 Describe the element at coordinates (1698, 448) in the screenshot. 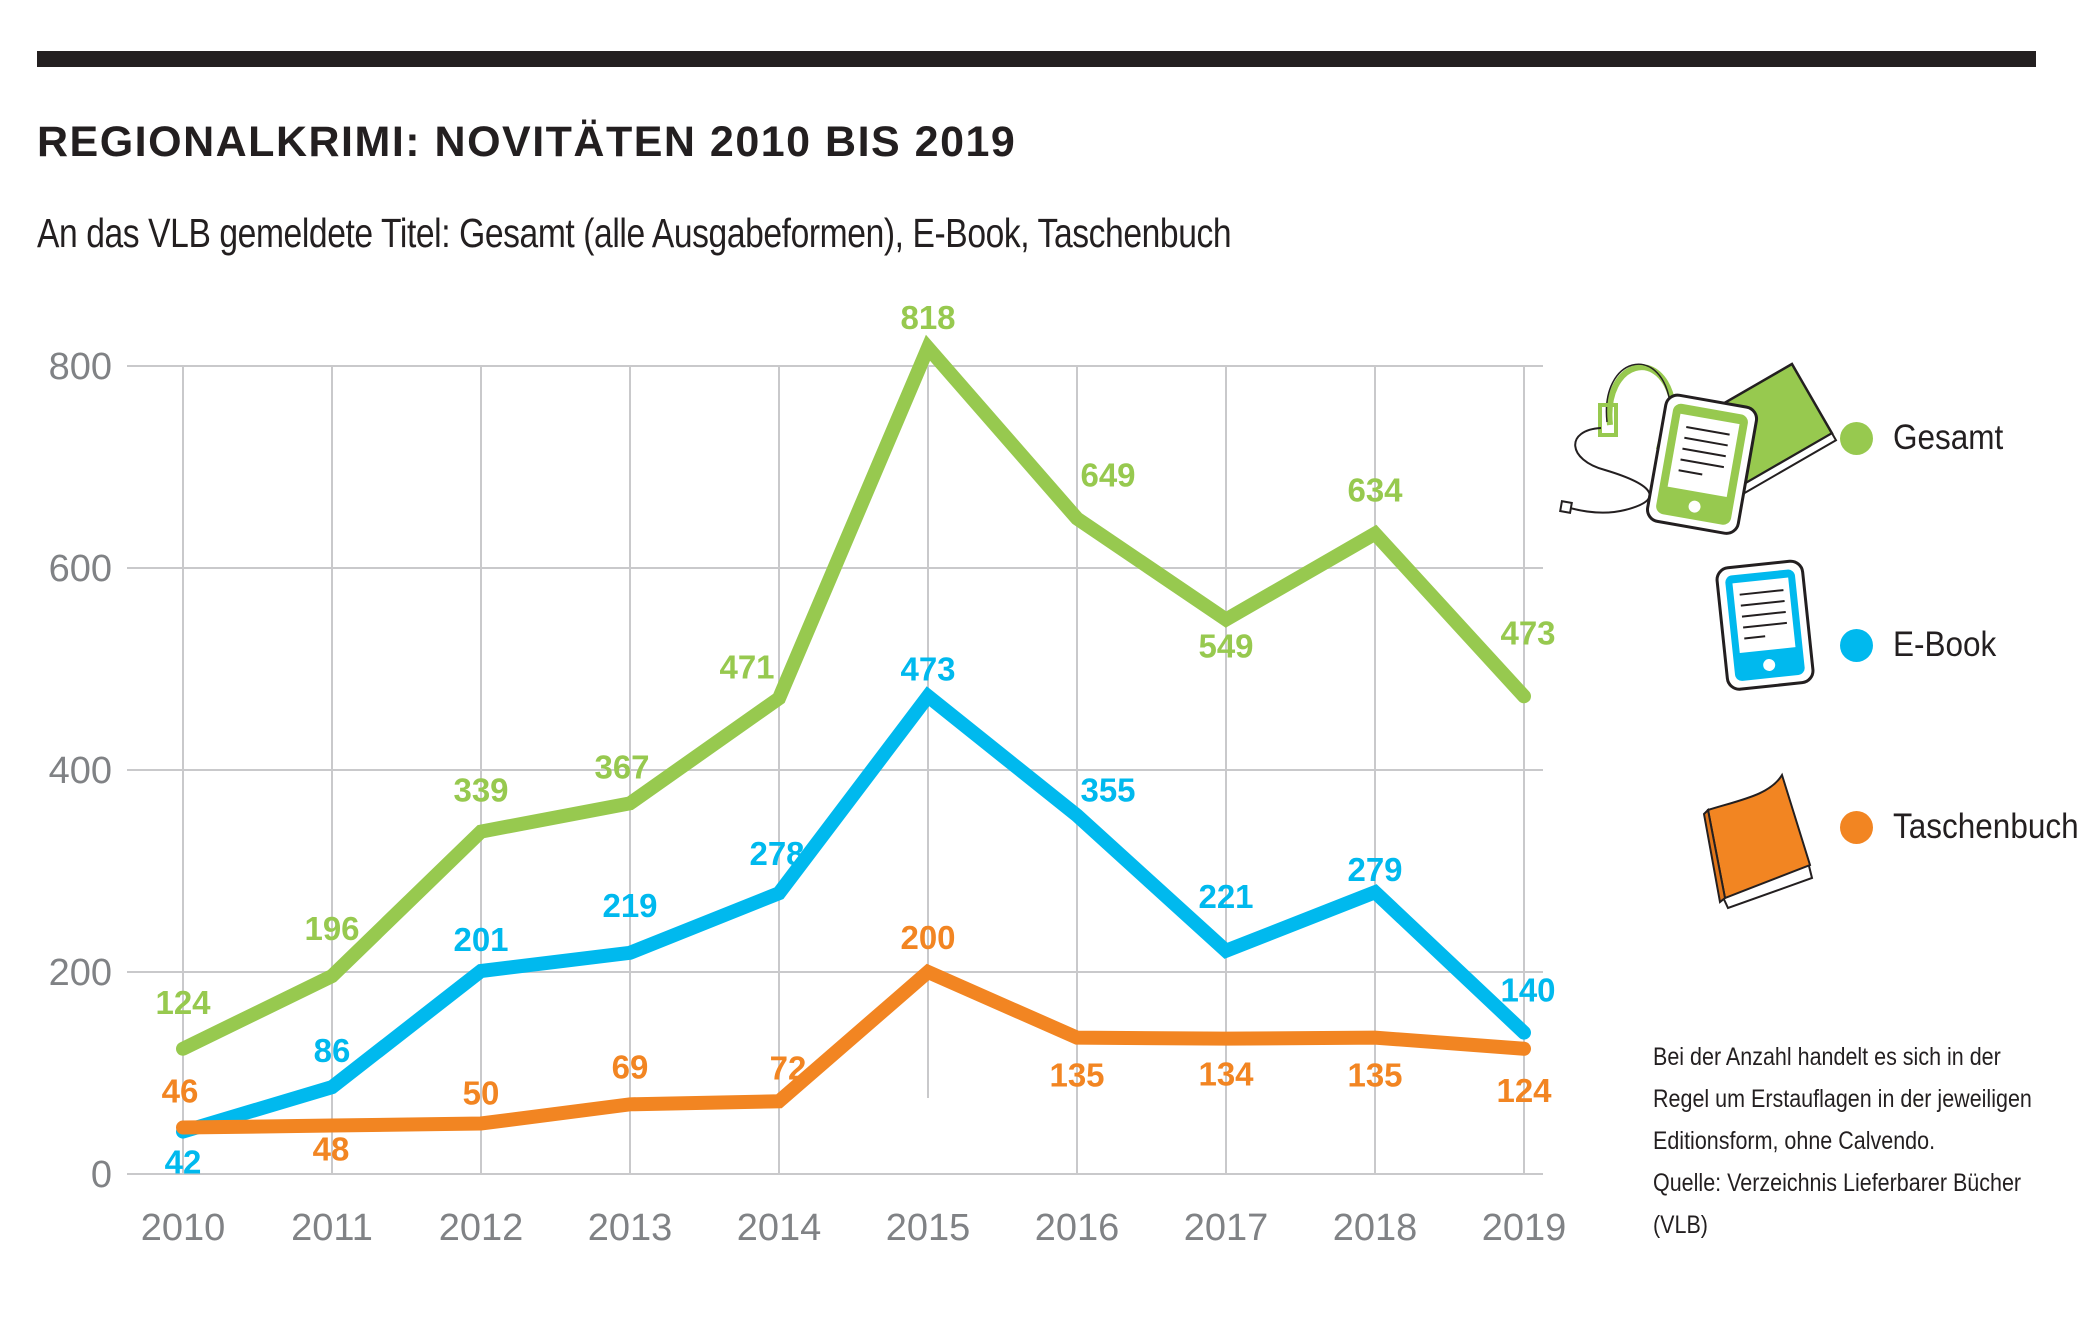

I see `media-bundle-icon` at that location.